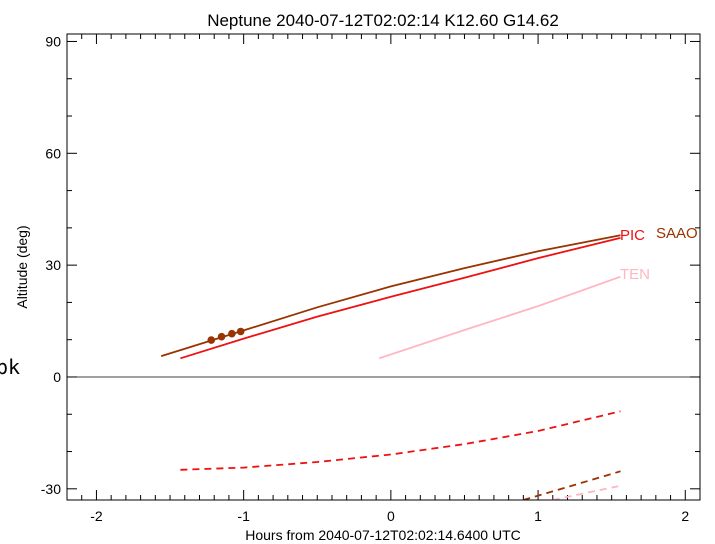  What do you see at coordinates (538, 516) in the screenshot?
I see `x-tick-label: 1` at bounding box center [538, 516].